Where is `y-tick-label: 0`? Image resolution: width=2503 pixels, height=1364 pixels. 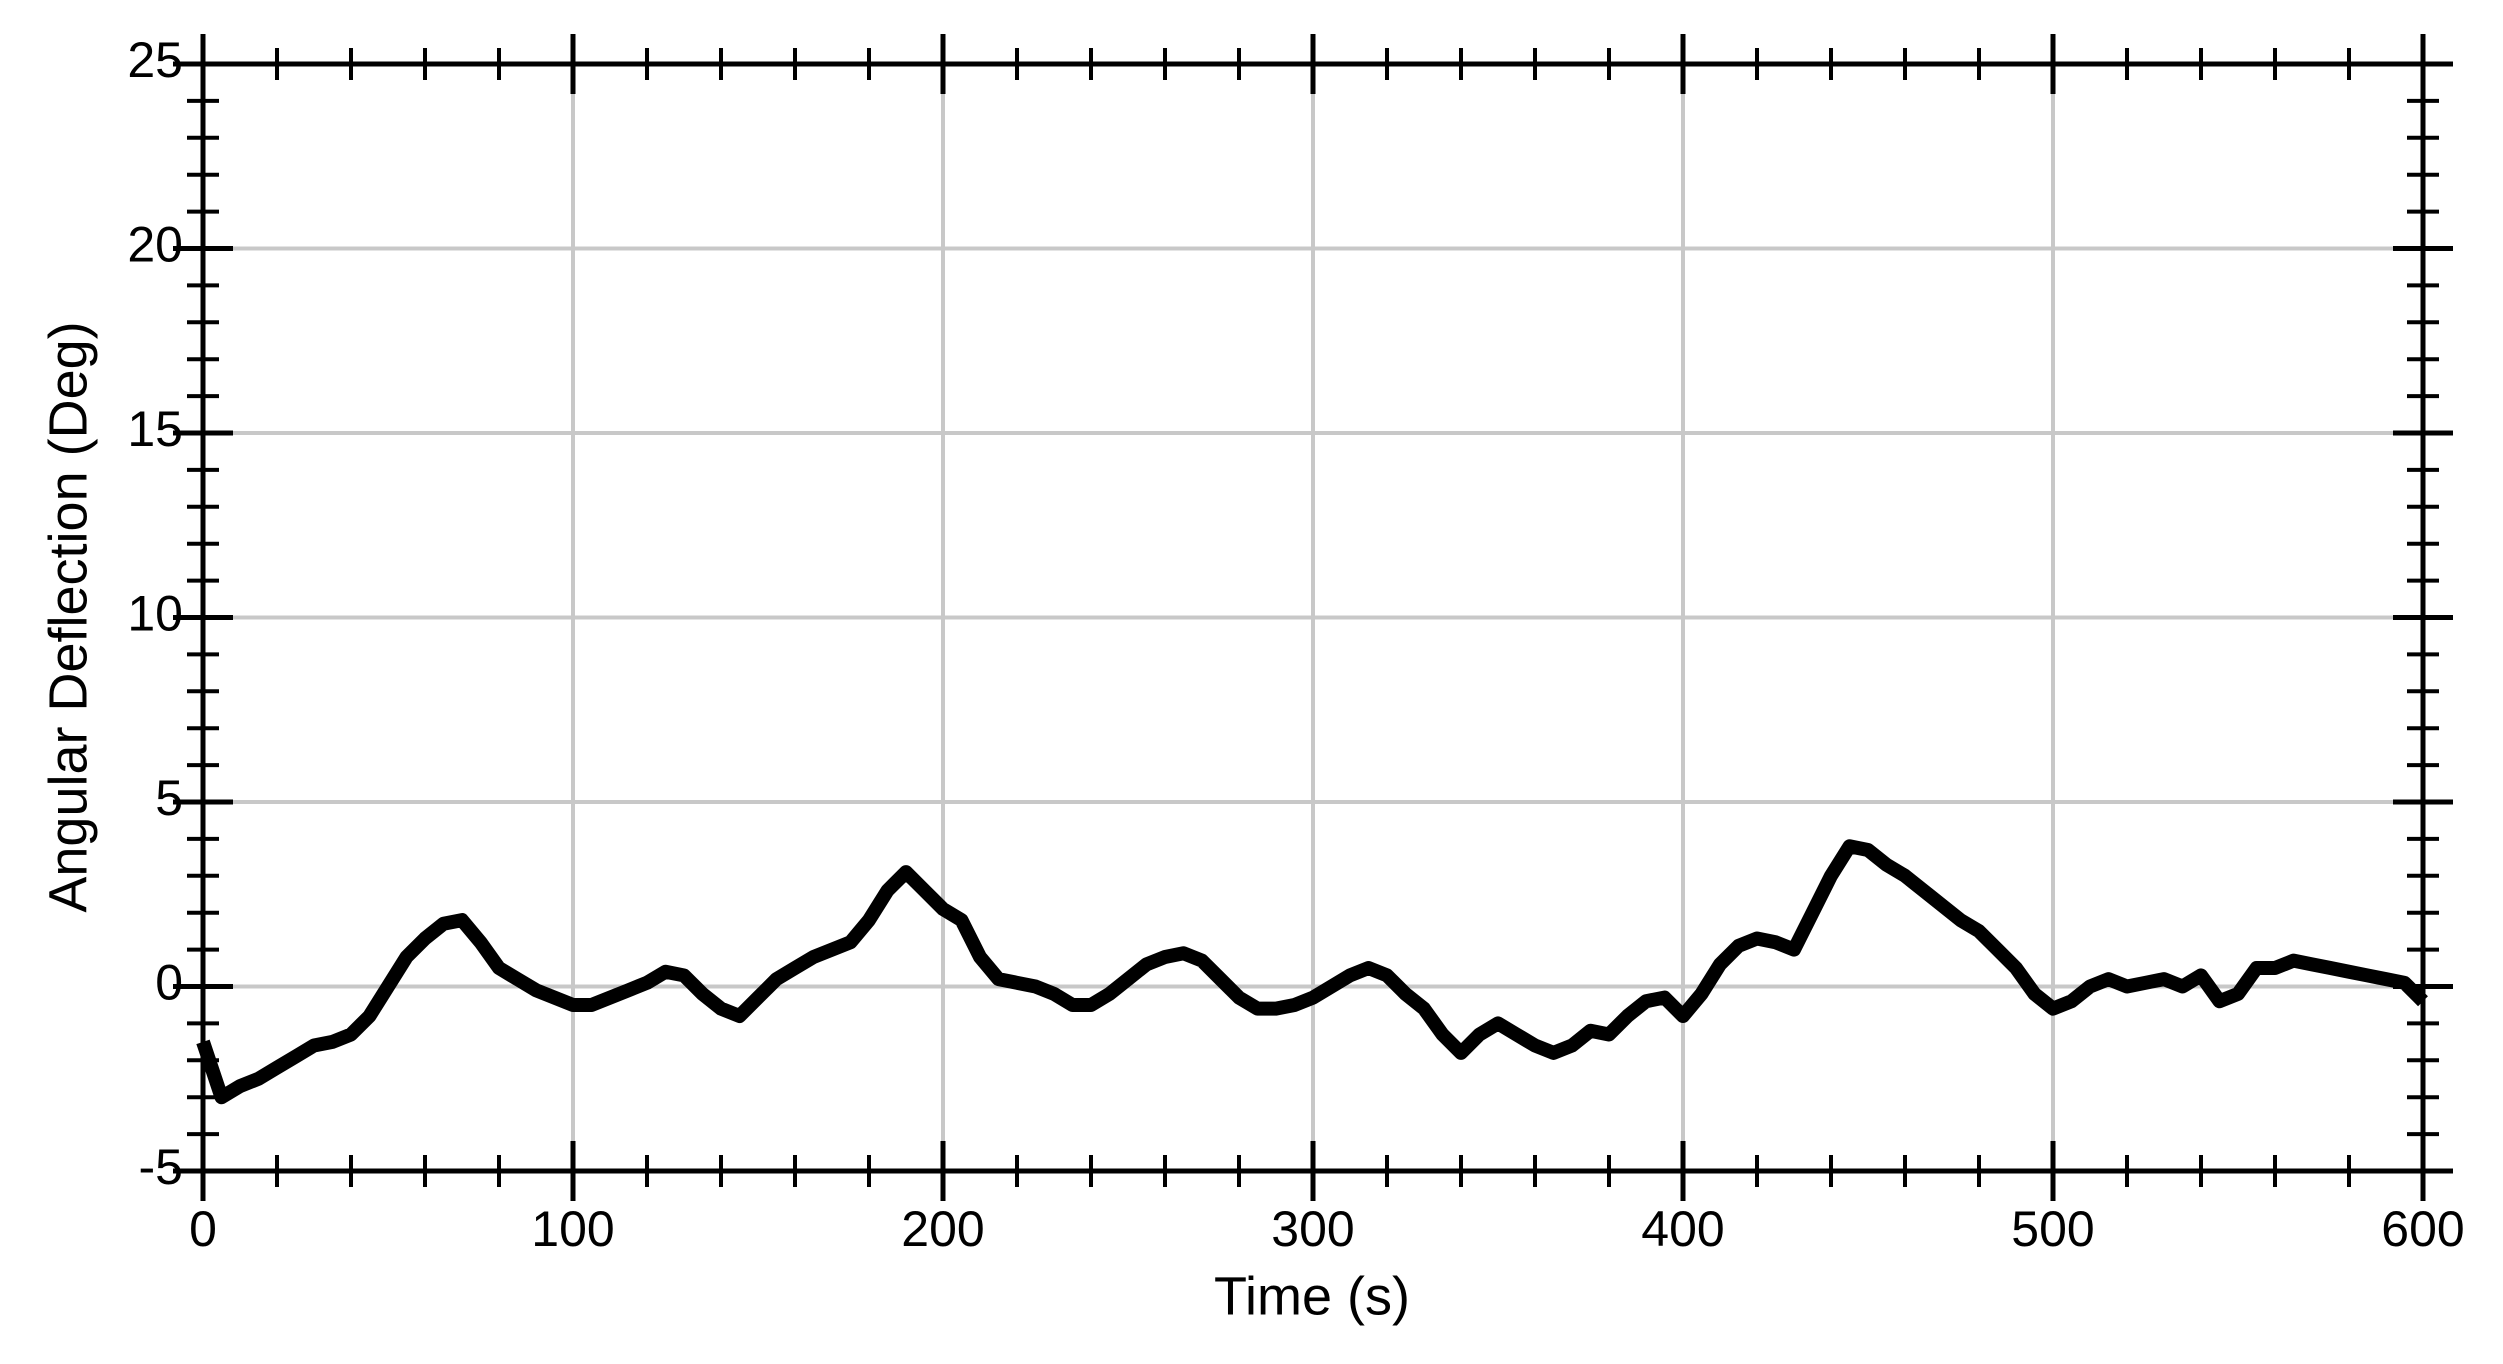 y-tick-label: 0 is located at coordinates (169, 983).